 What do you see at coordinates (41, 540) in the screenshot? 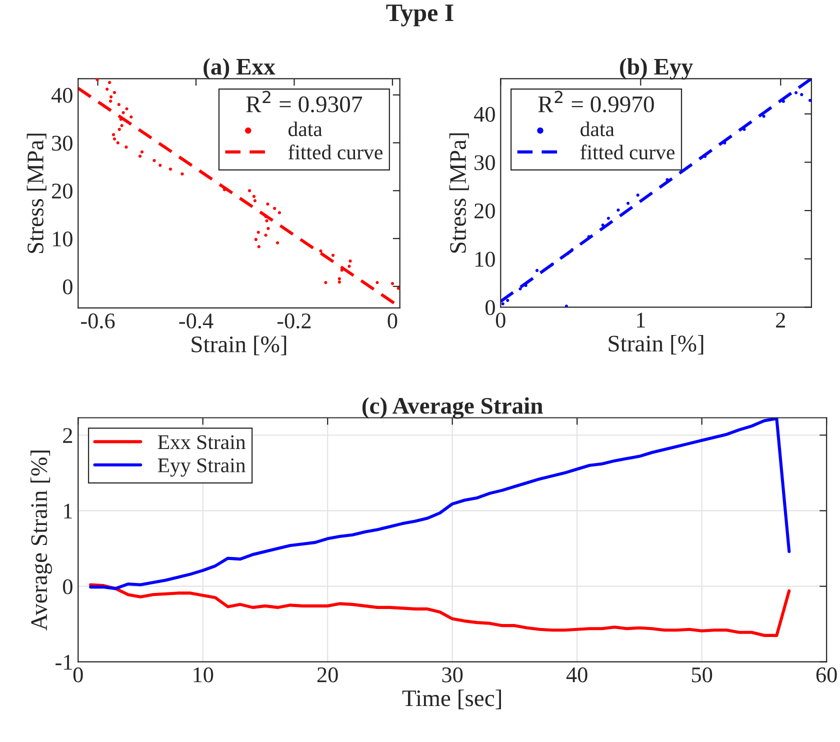
I see `y-axis-title: Average Strain [%]` at bounding box center [41, 540].